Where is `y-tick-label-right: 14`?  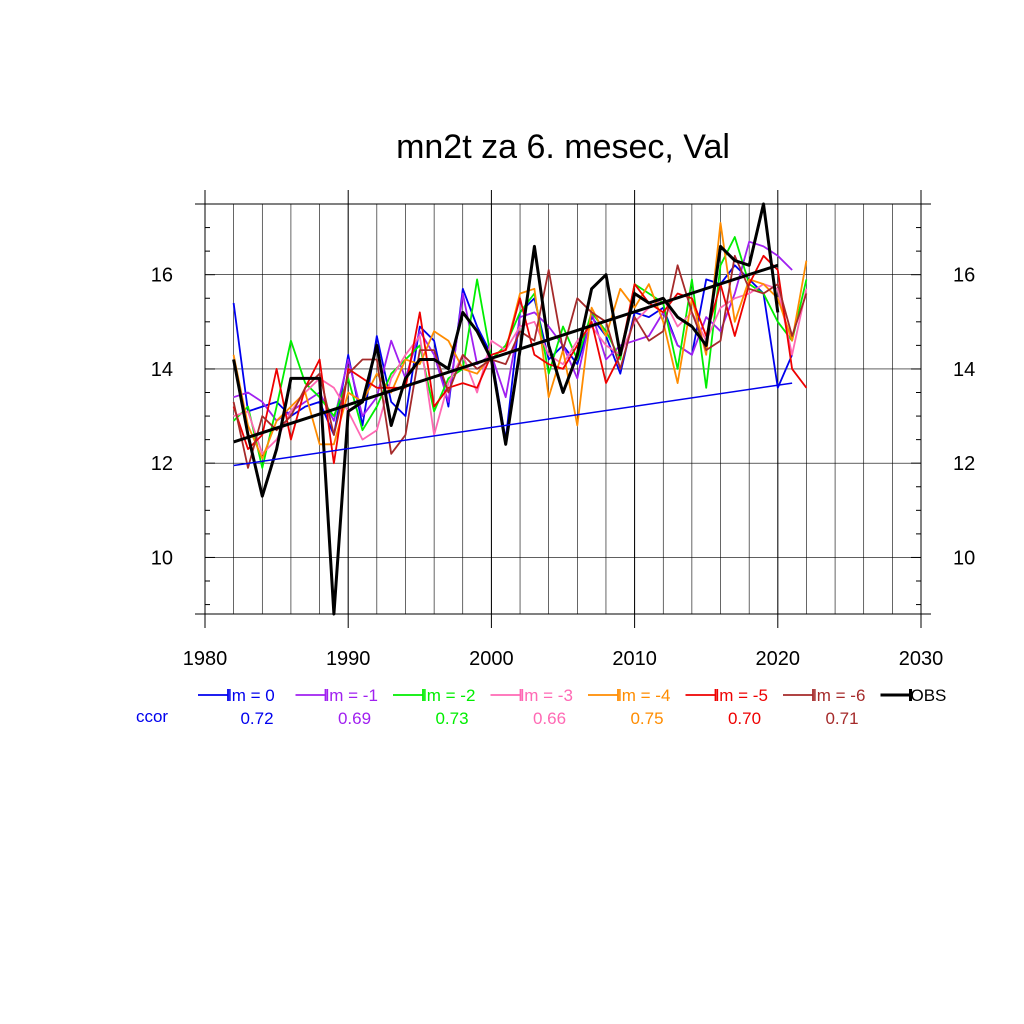 y-tick-label-right: 14 is located at coordinates (964, 370).